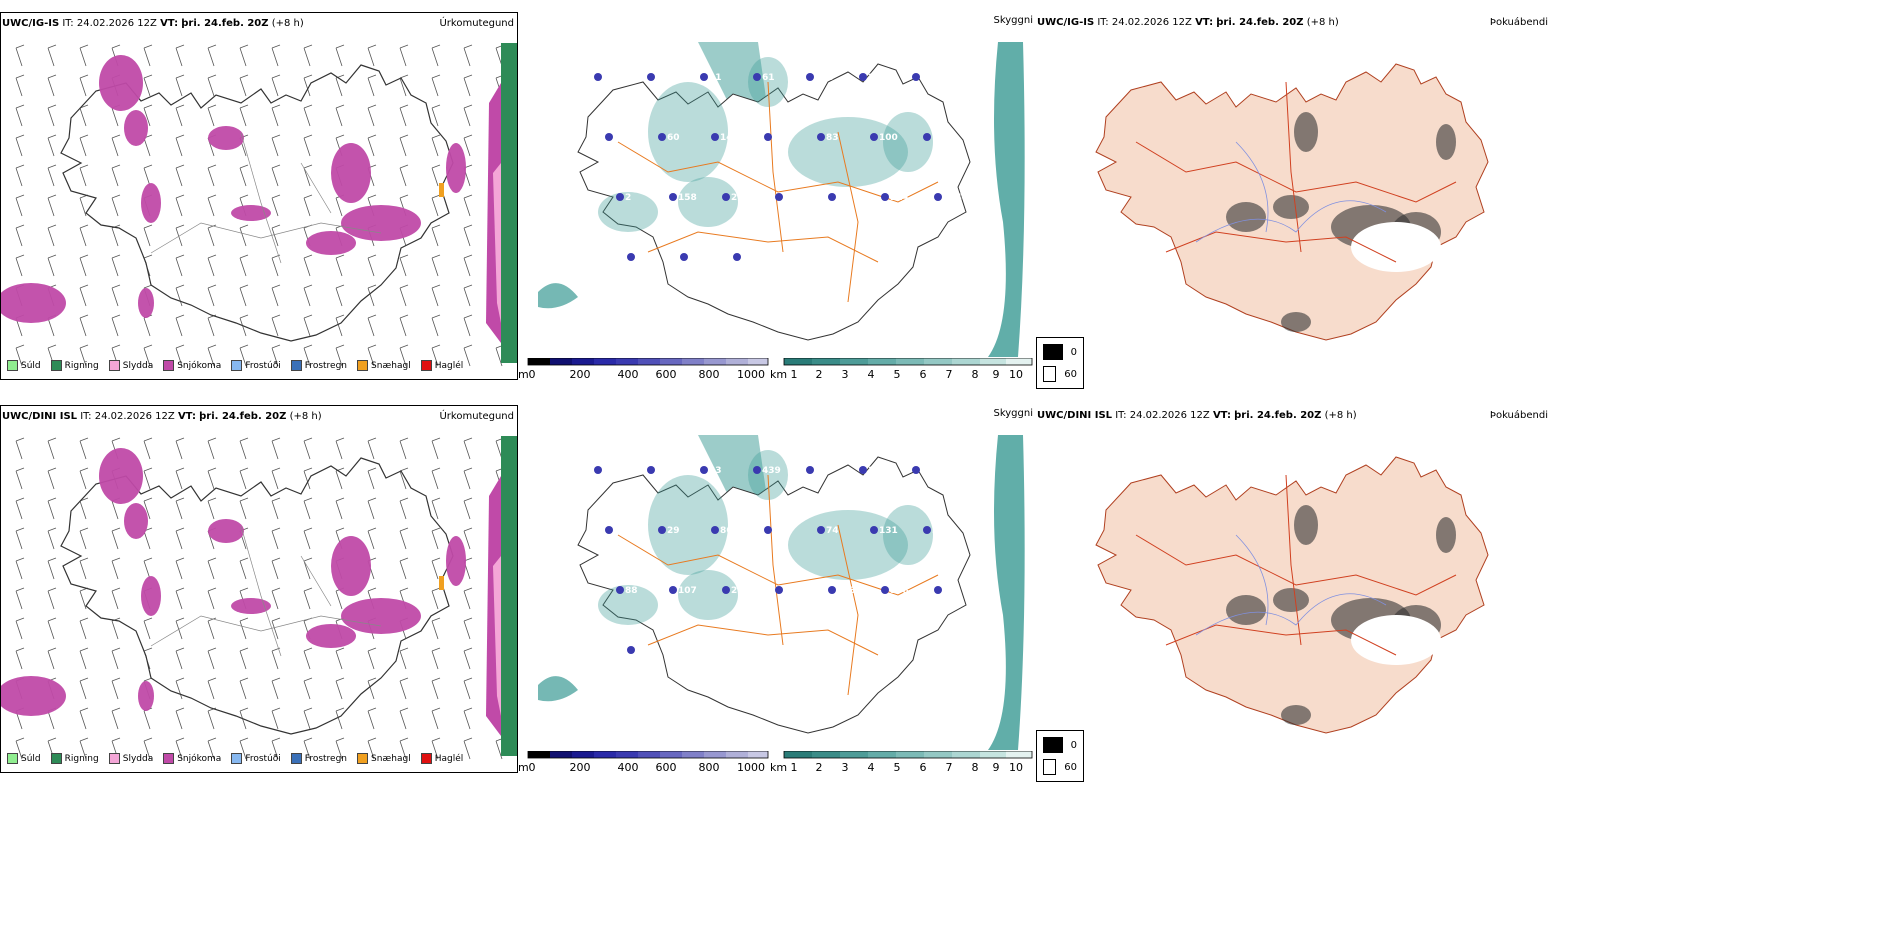 Image resolution: width=1900 pixels, height=950 pixels. What do you see at coordinates (899, 591) in the screenshot?
I see `snow-depth-label: 598` at bounding box center [899, 591].